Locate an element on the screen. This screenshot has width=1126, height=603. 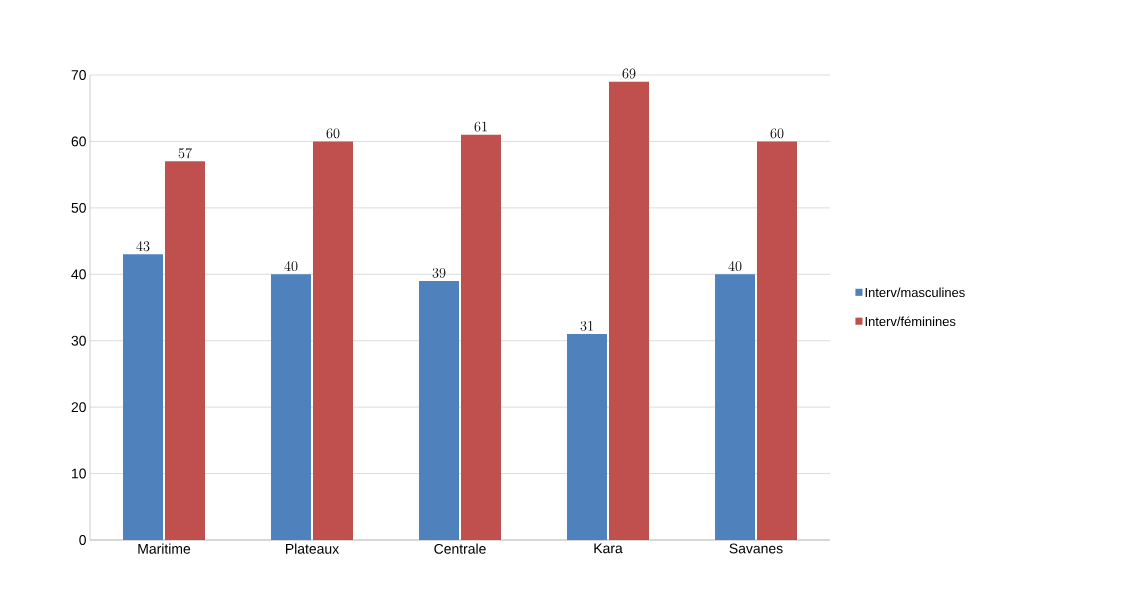
y-tick-label: 10 is located at coordinates (79, 473).